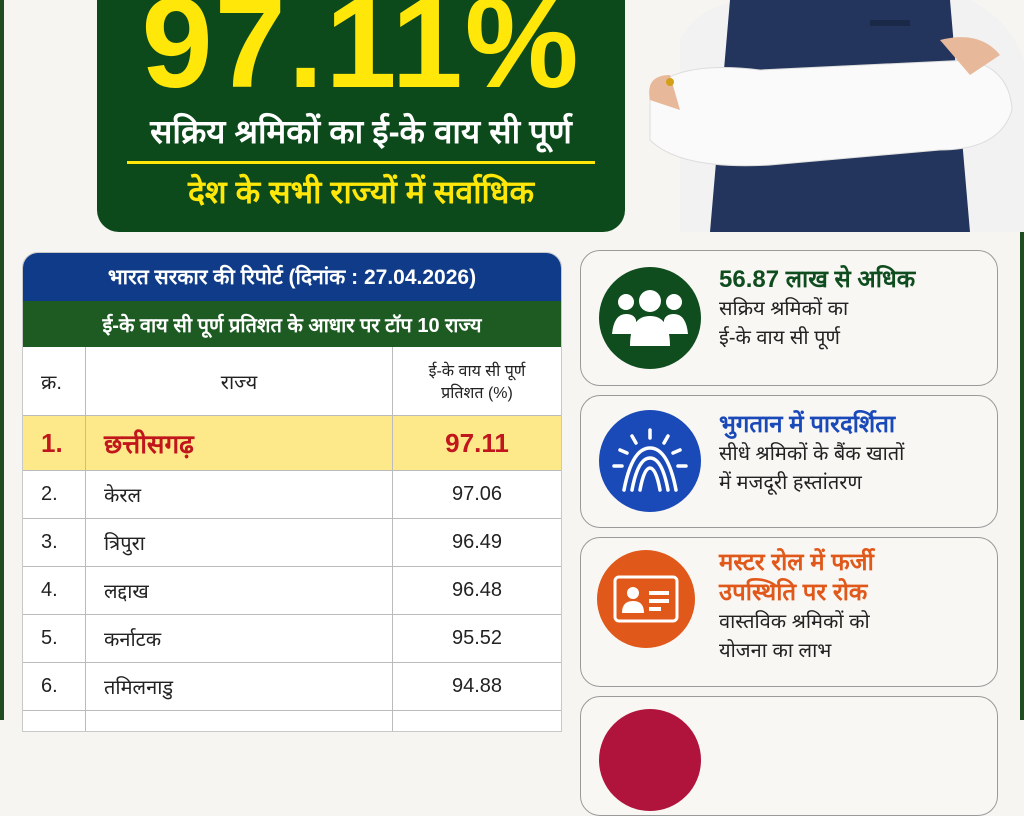 This screenshot has height=816, width=1024. Describe the element at coordinates (54, 721) in the screenshot. I see `row-rank` at that location.